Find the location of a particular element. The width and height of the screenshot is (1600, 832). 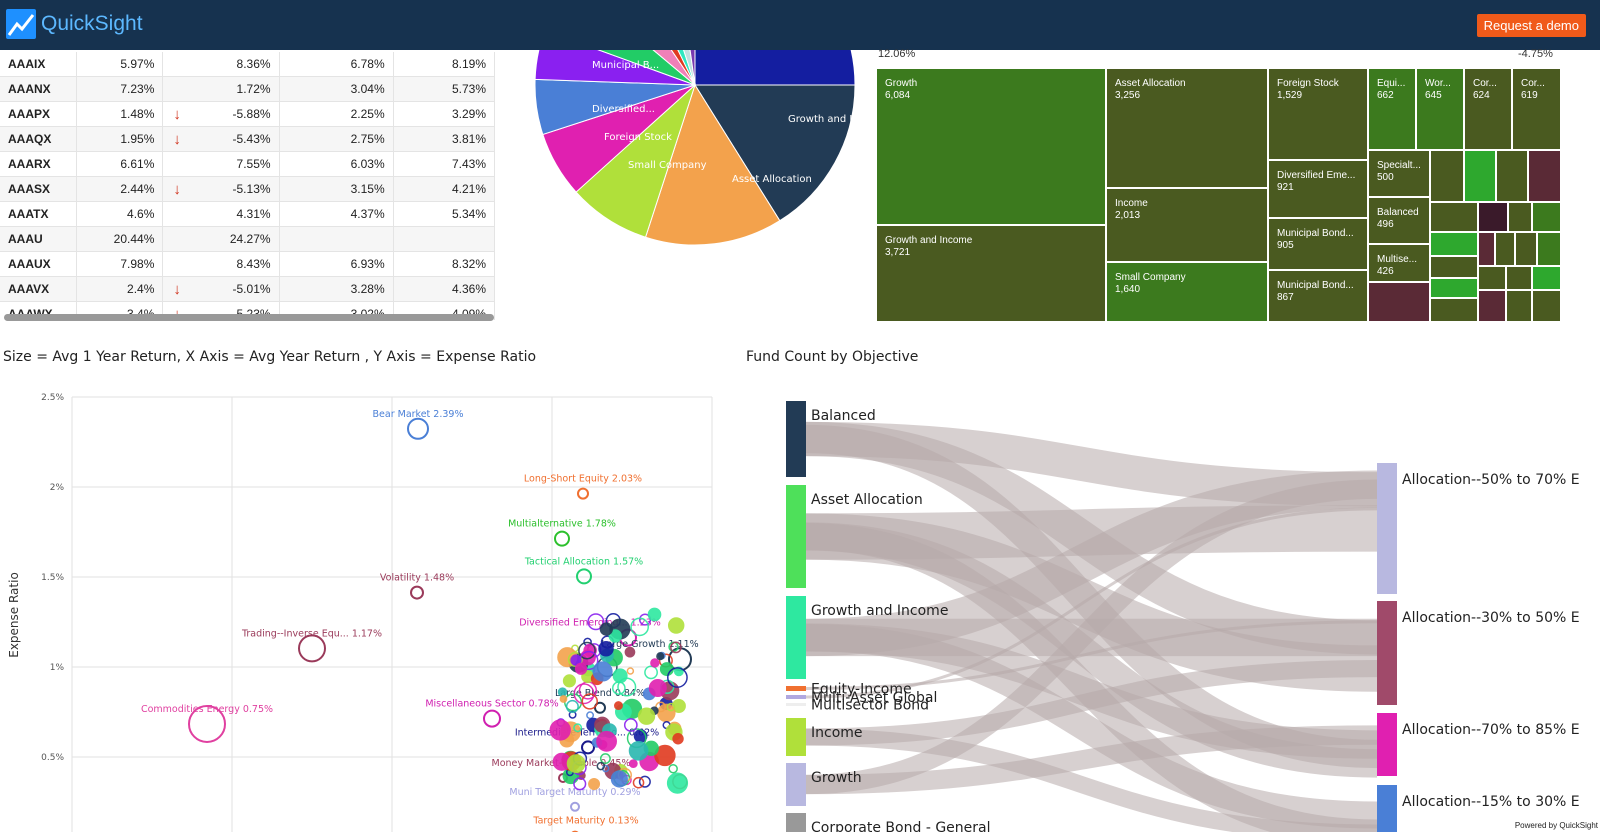

table-horizontal-scrollbar is located at coordinates (249, 317).